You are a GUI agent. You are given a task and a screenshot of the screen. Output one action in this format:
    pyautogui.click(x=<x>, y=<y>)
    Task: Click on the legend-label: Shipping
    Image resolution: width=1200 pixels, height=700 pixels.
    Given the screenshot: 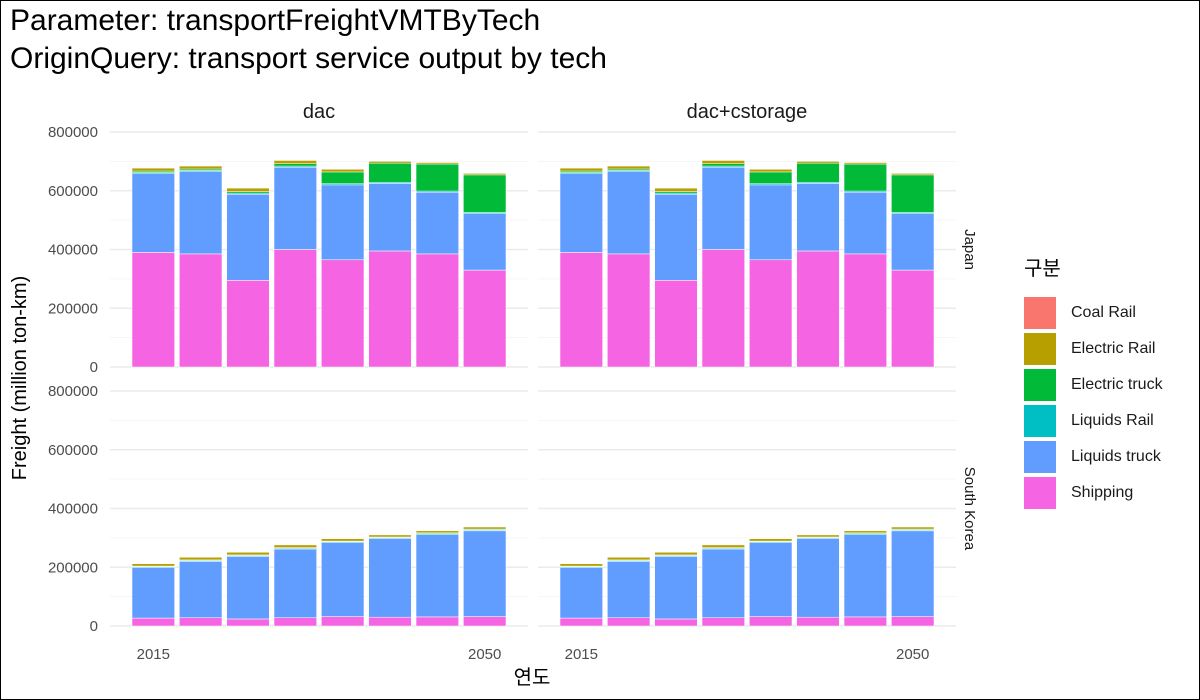 What is the action you would take?
    pyautogui.click(x=1102, y=492)
    